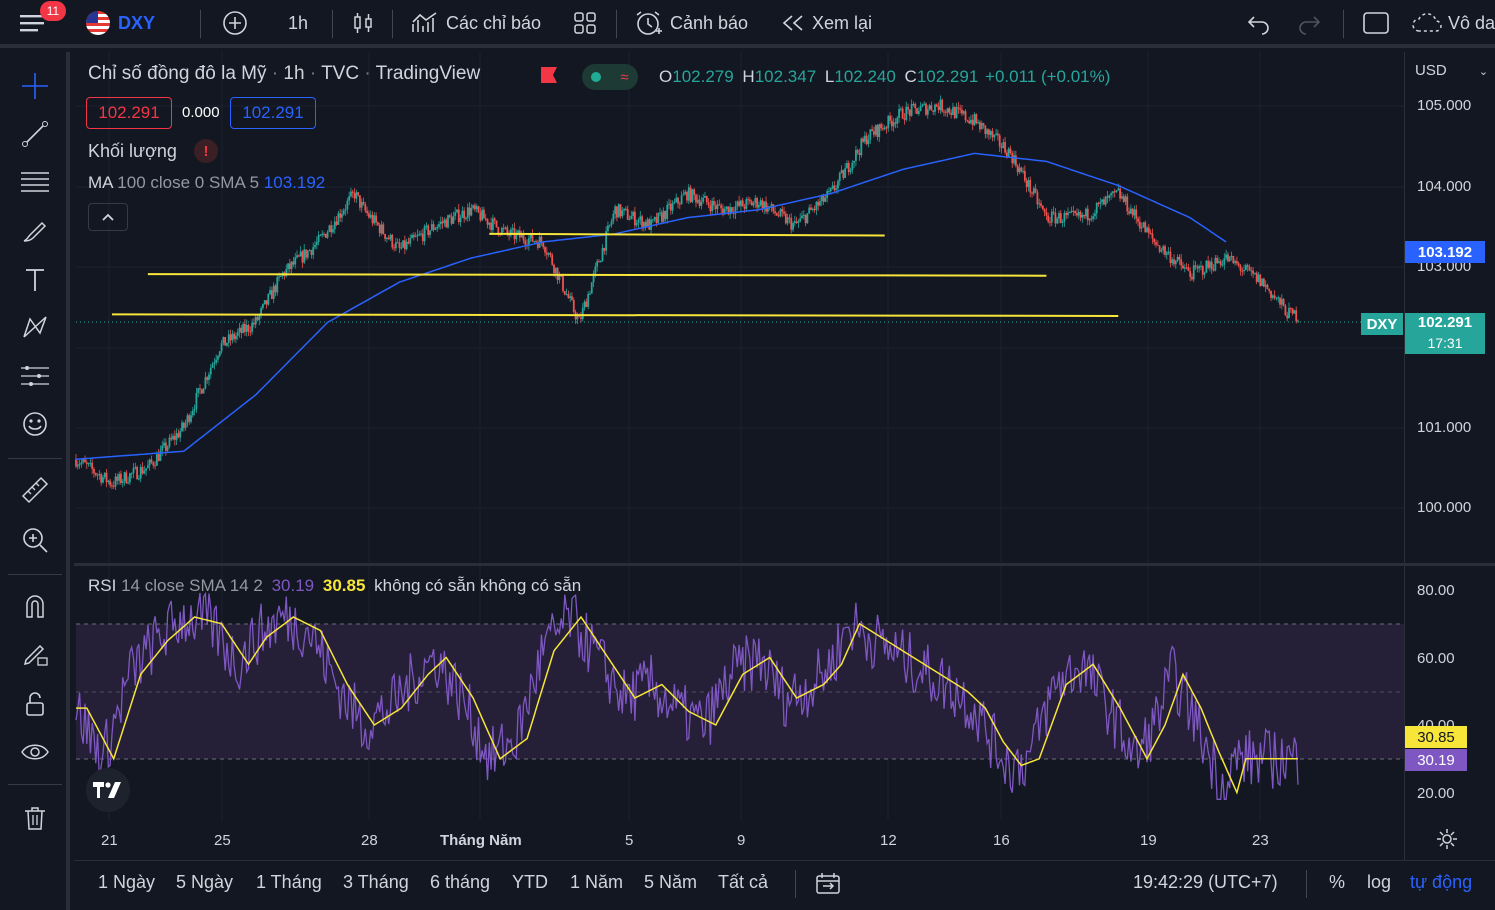 The width and height of the screenshot is (1495, 910). Describe the element at coordinates (610, 77) in the screenshot. I see `market-status: ≈` at that location.